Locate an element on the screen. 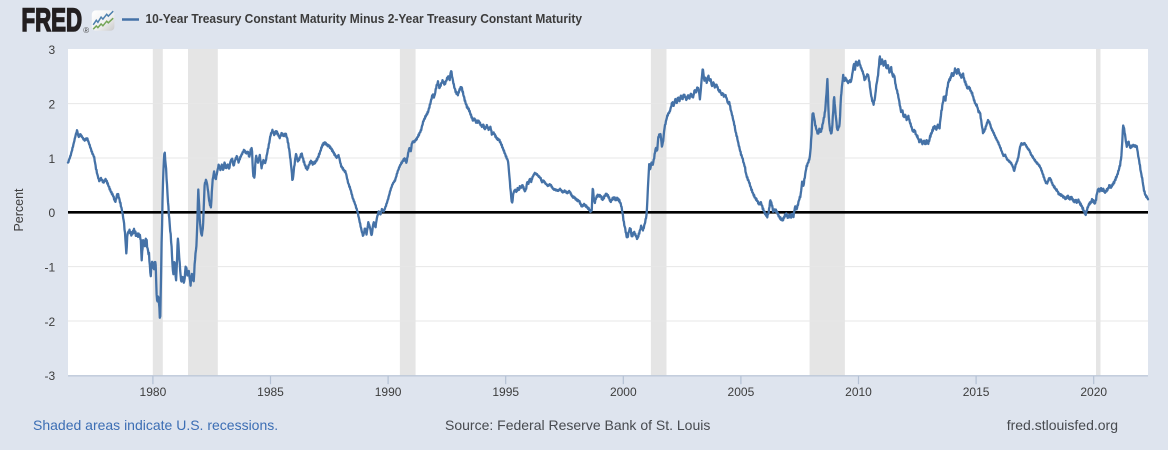 The image size is (1168, 450). svg-text: 2000 is located at coordinates (623, 392).